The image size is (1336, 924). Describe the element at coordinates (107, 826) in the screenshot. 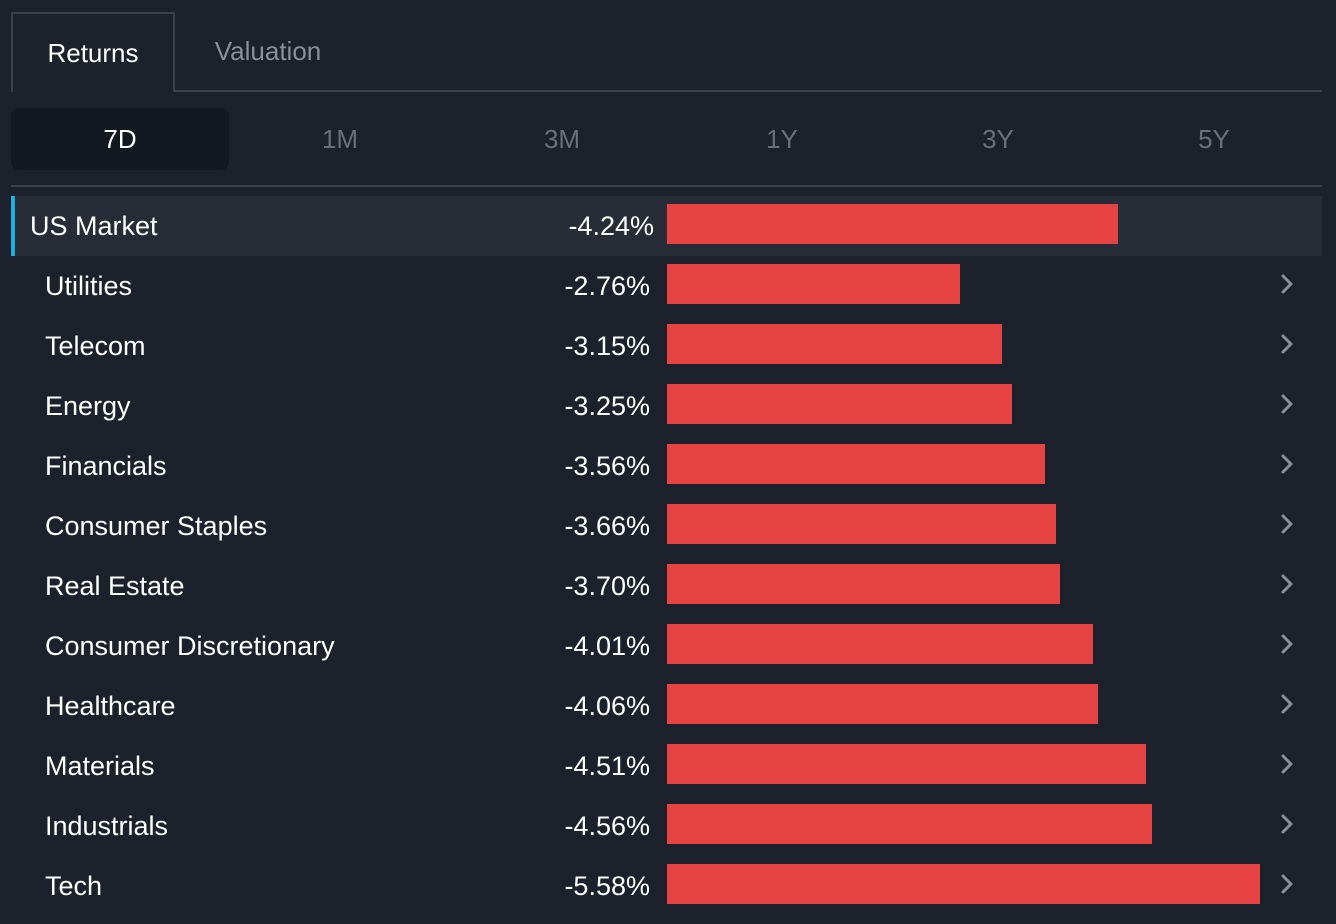

I see `sector-name: Industrials` at that location.